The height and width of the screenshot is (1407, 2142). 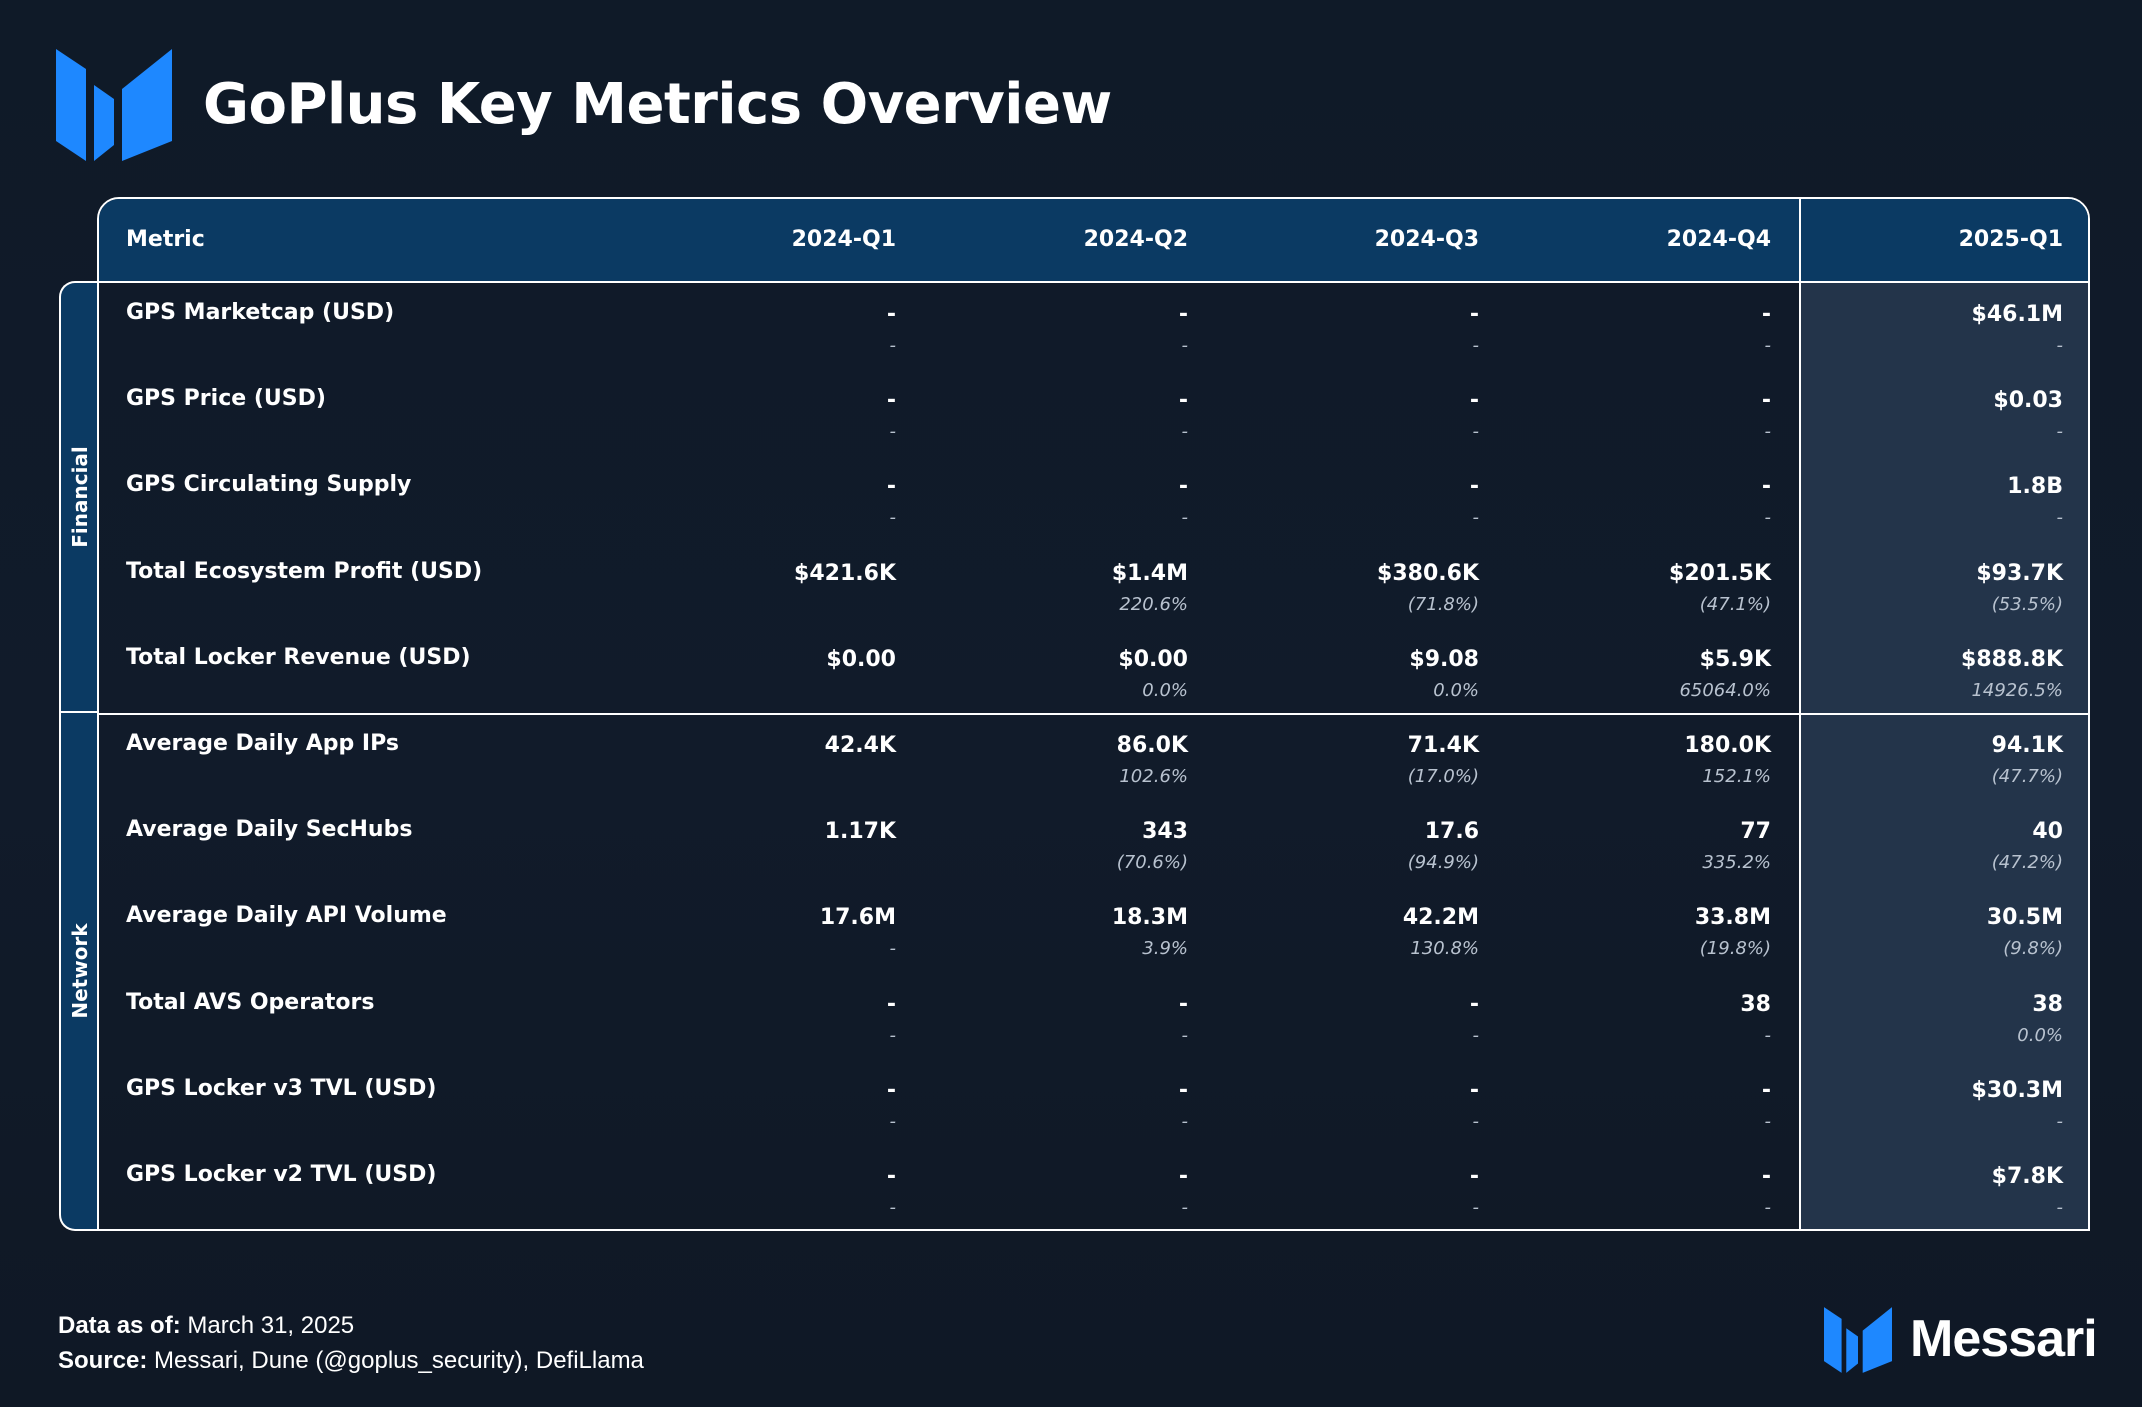 I want to click on row-label: Total AVS Operators, so click(x=250, y=1002).